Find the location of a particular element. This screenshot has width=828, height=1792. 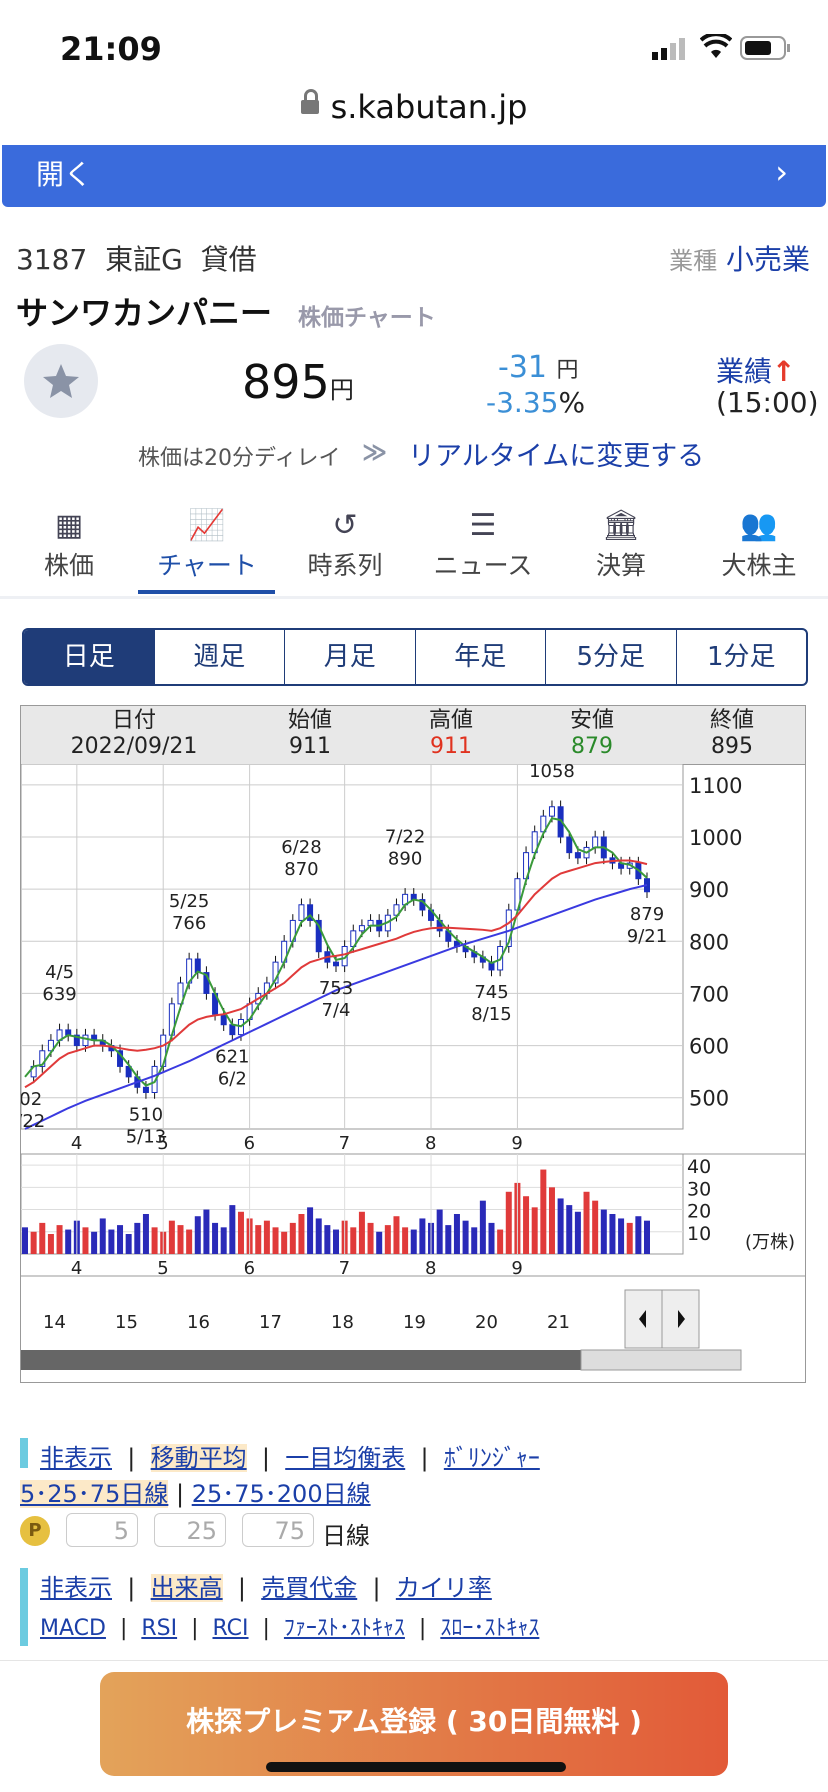

volume-unit: (万株) is located at coordinates (770, 1242).